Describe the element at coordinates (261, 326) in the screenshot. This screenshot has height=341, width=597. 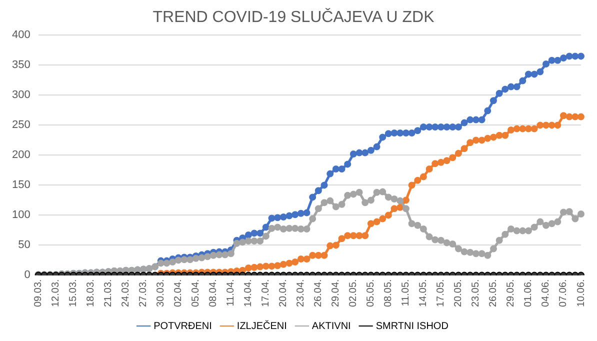
I see `legend-label: IZLJEČENI` at that location.